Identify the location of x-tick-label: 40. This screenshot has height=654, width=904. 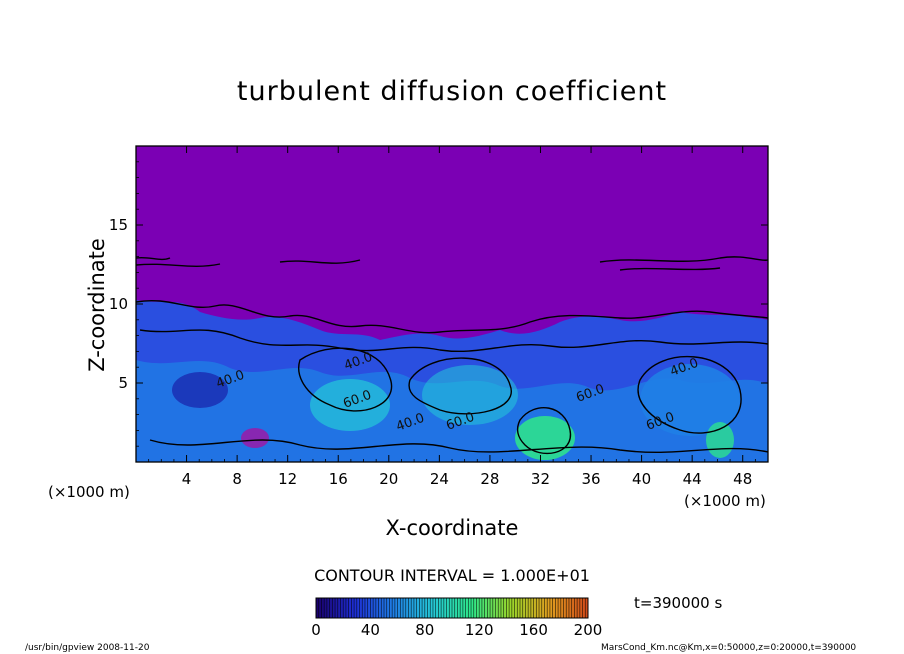
(641, 479).